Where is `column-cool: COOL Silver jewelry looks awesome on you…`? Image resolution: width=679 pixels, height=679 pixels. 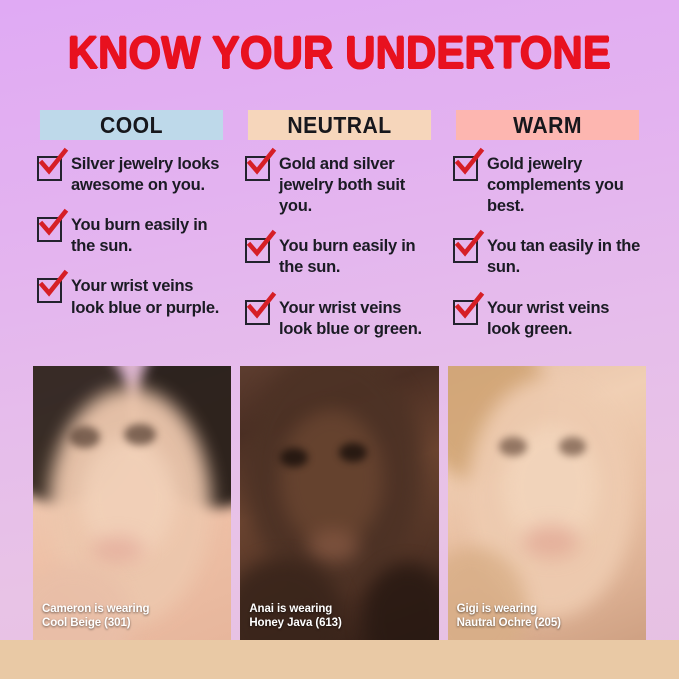
column-cool: COOL Silver jewelry looks awesome on you… is located at coordinates (131, 234).